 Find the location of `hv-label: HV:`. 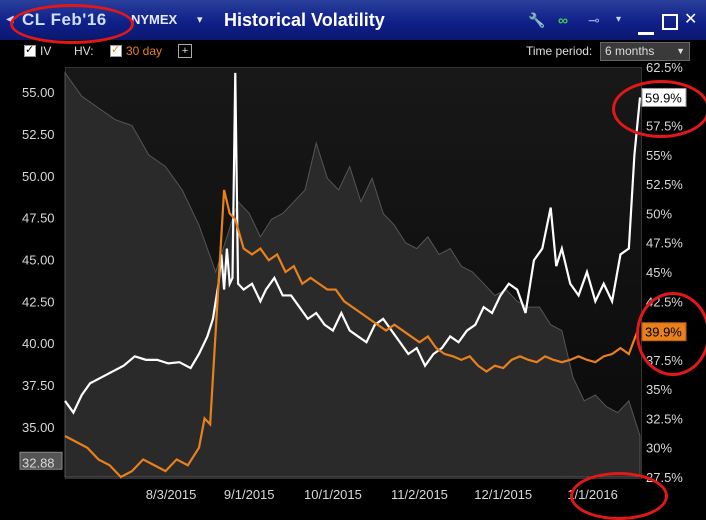

hv-label: HV: is located at coordinates (84, 51).